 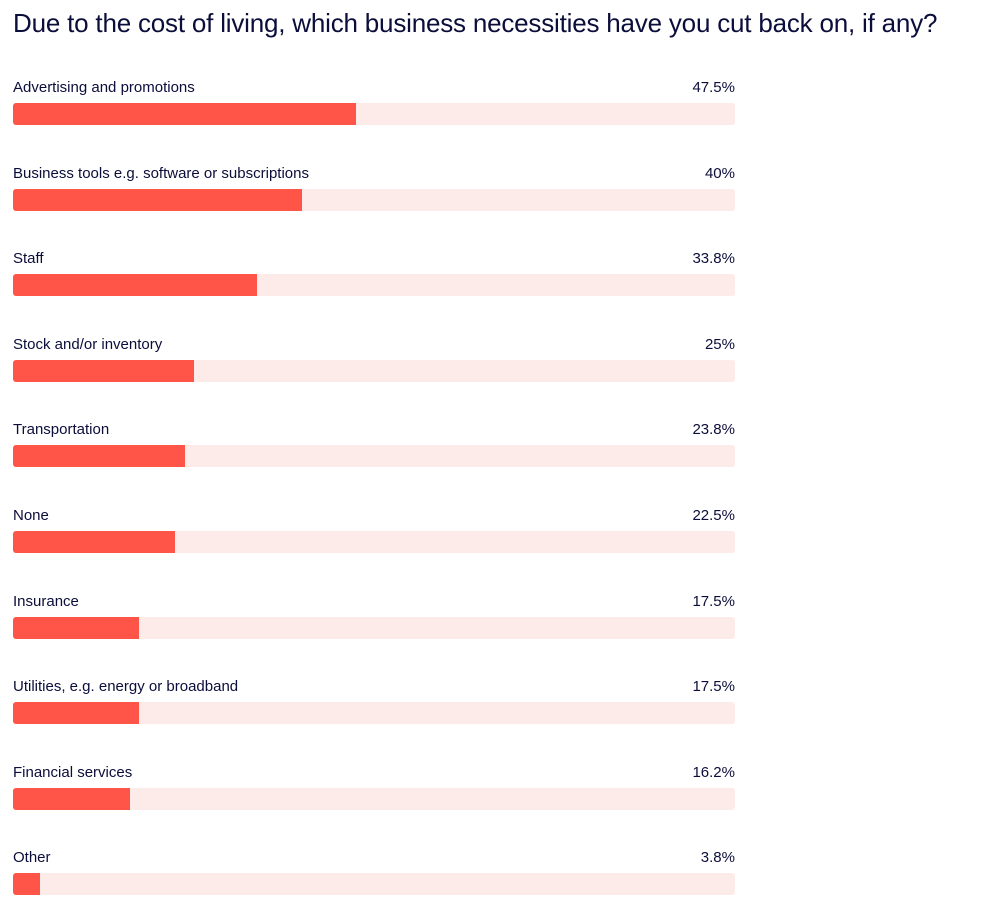 I want to click on bar-row: Utilities, e.g. energy or broadband 17.5%, so click(x=374, y=707).